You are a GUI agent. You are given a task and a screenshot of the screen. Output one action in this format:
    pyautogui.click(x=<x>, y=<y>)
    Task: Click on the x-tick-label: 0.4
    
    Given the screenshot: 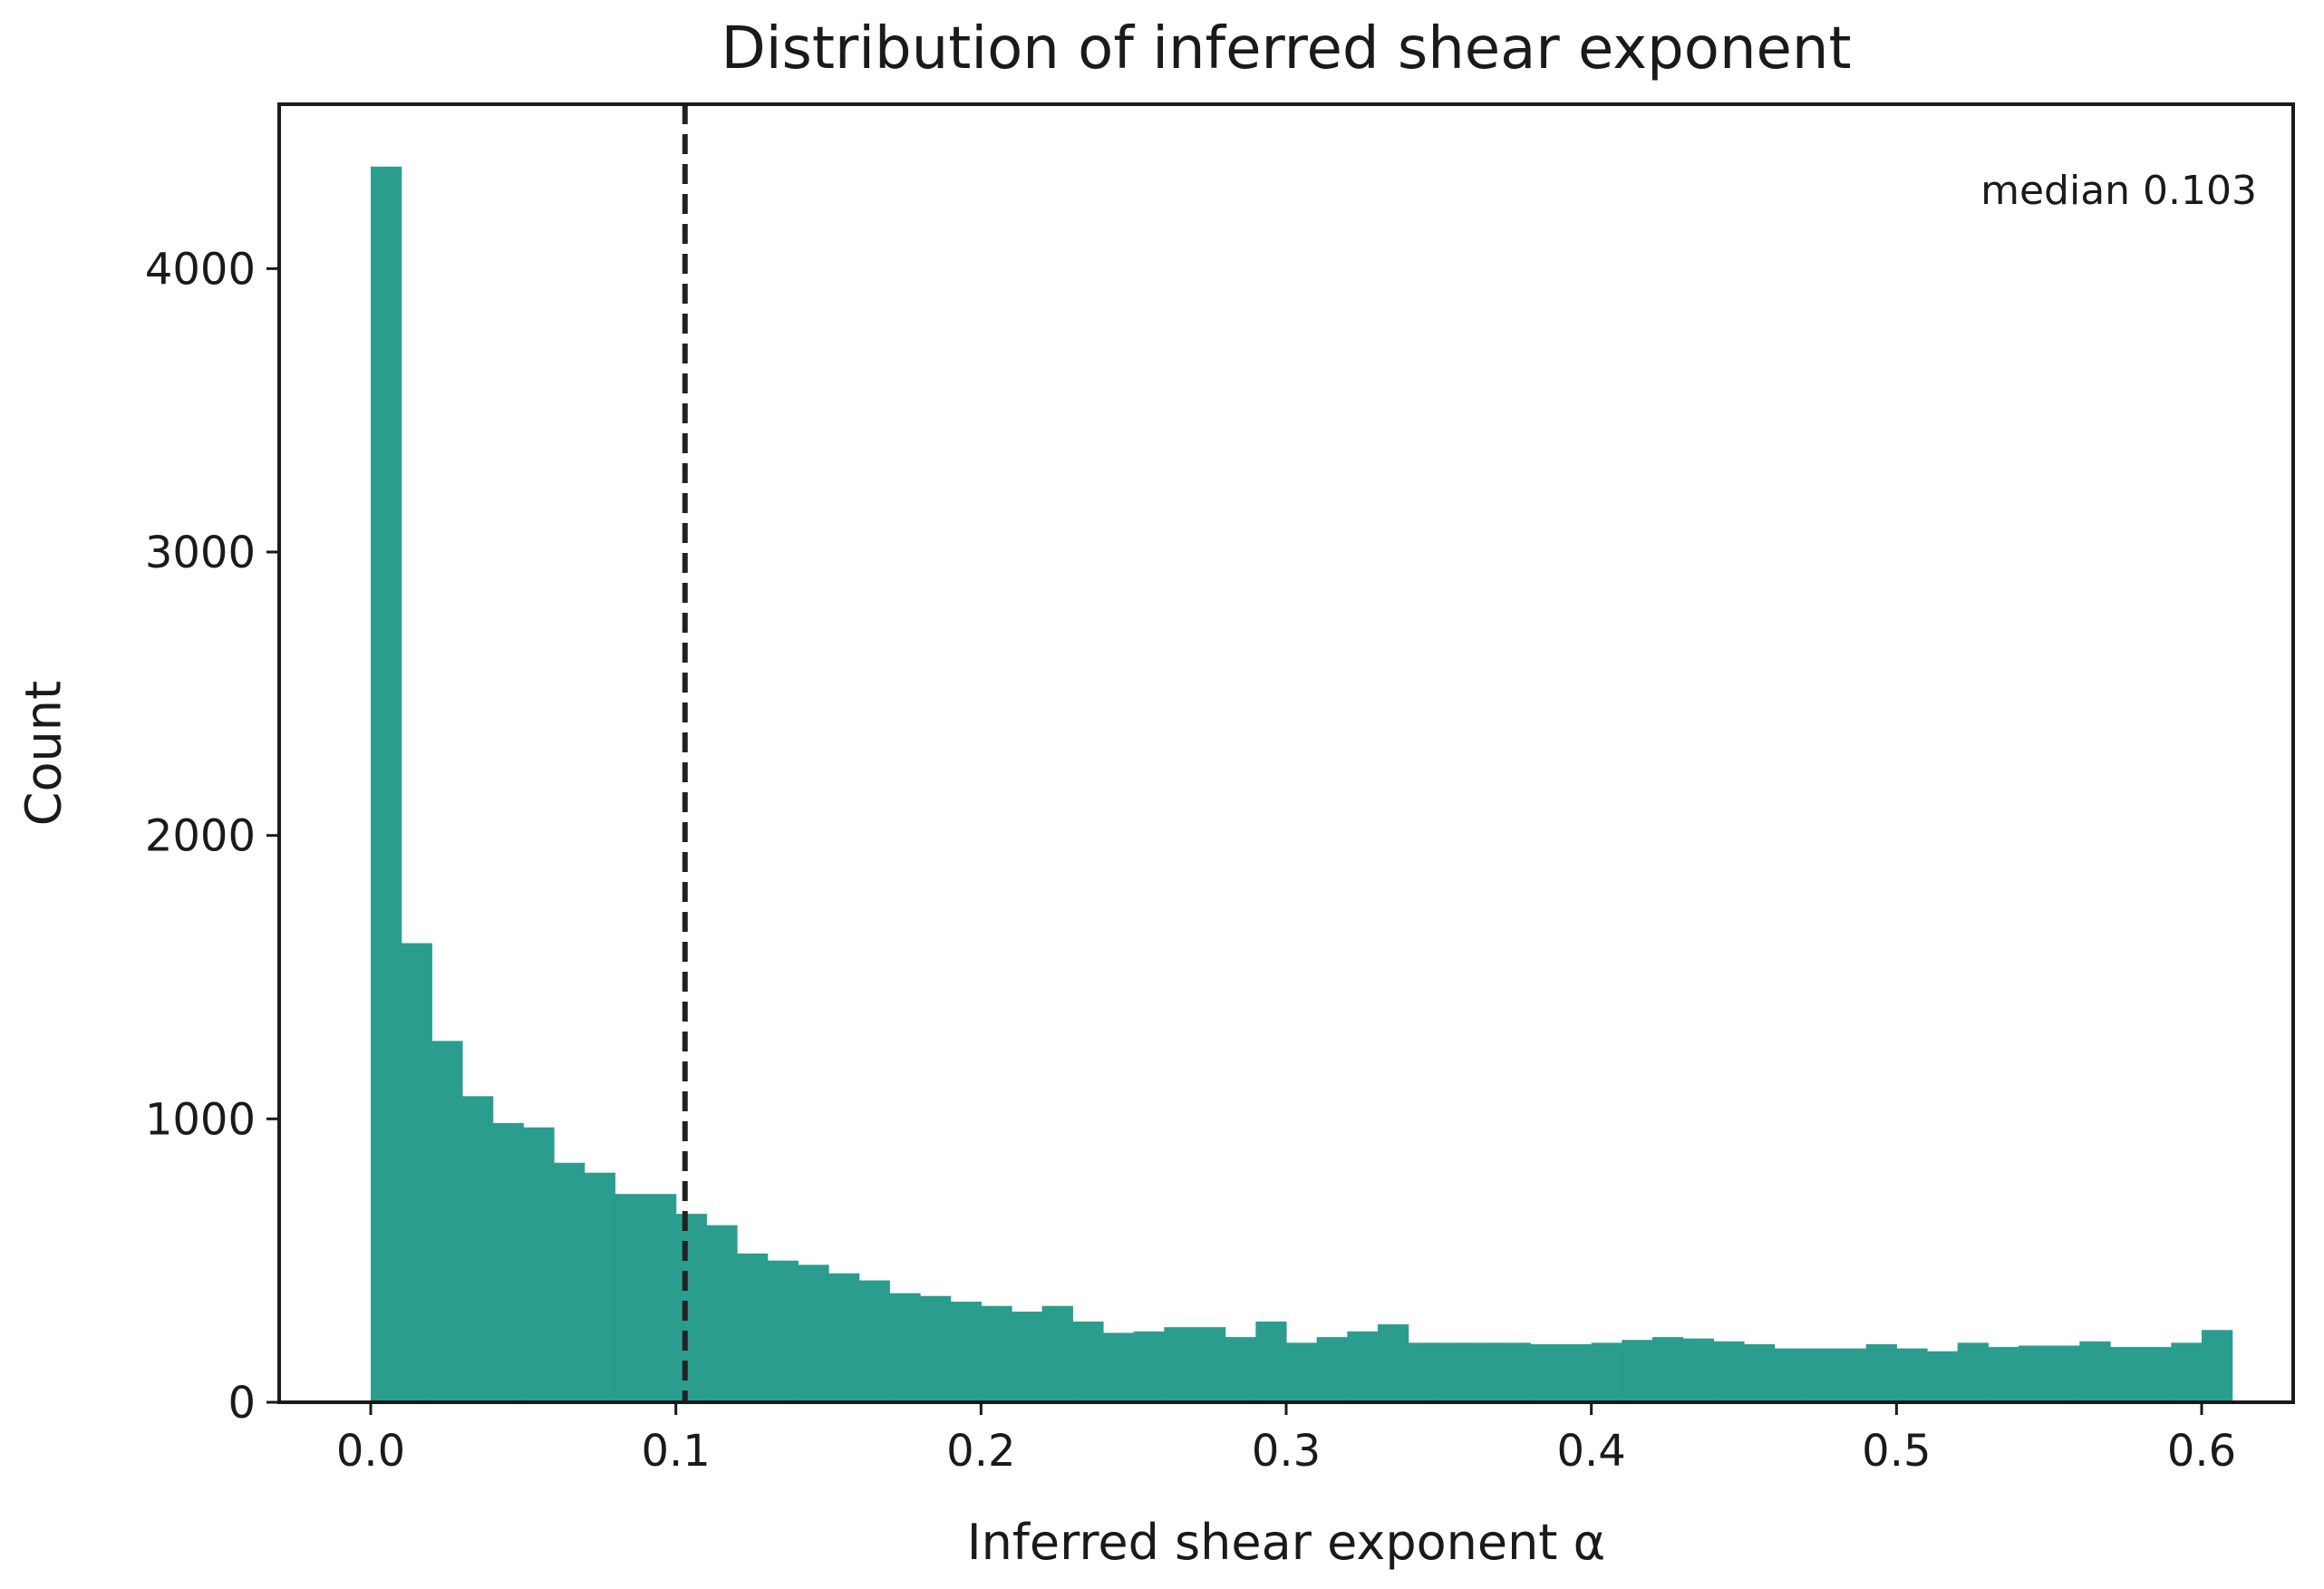 What is the action you would take?
    pyautogui.click(x=1590, y=1451)
    